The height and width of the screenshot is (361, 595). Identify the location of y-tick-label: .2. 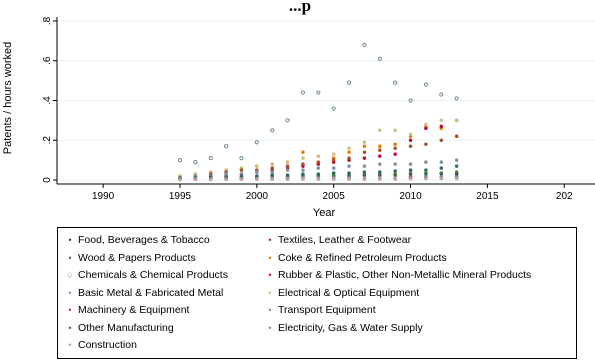
(47, 140).